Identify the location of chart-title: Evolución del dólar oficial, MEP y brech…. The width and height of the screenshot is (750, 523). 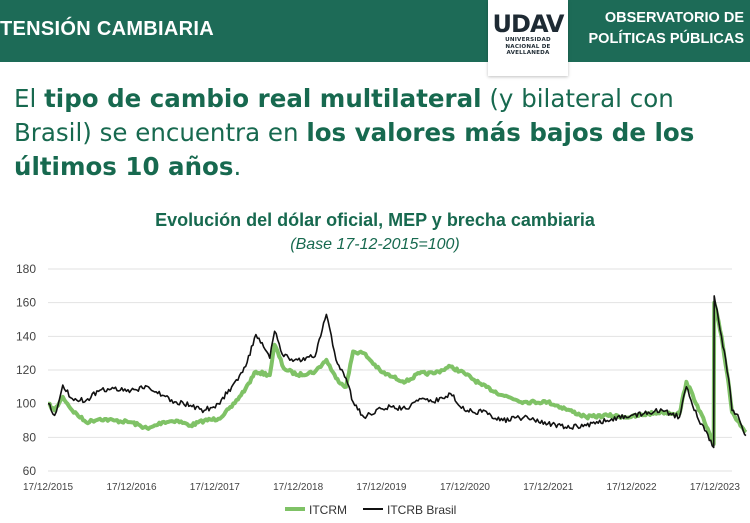
(375, 220).